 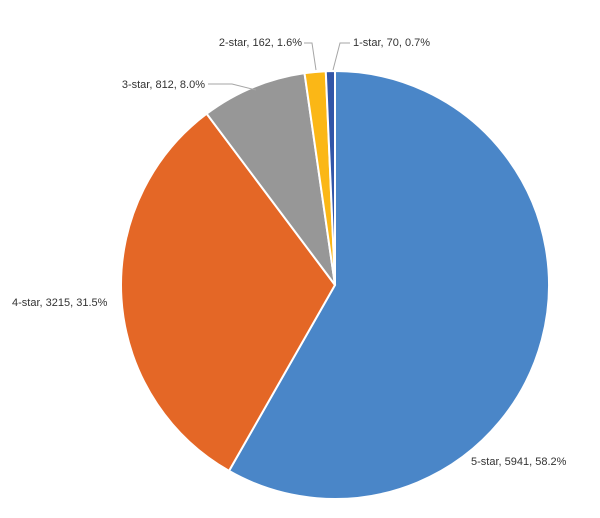 I want to click on leader-line-1-star, so click(x=341, y=56).